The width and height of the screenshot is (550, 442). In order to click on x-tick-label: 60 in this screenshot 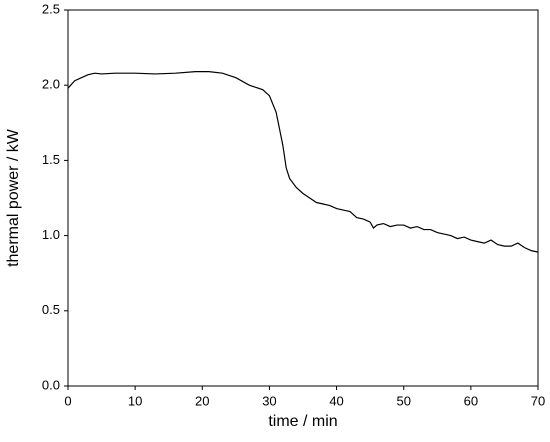, I will do `click(471, 400)`.